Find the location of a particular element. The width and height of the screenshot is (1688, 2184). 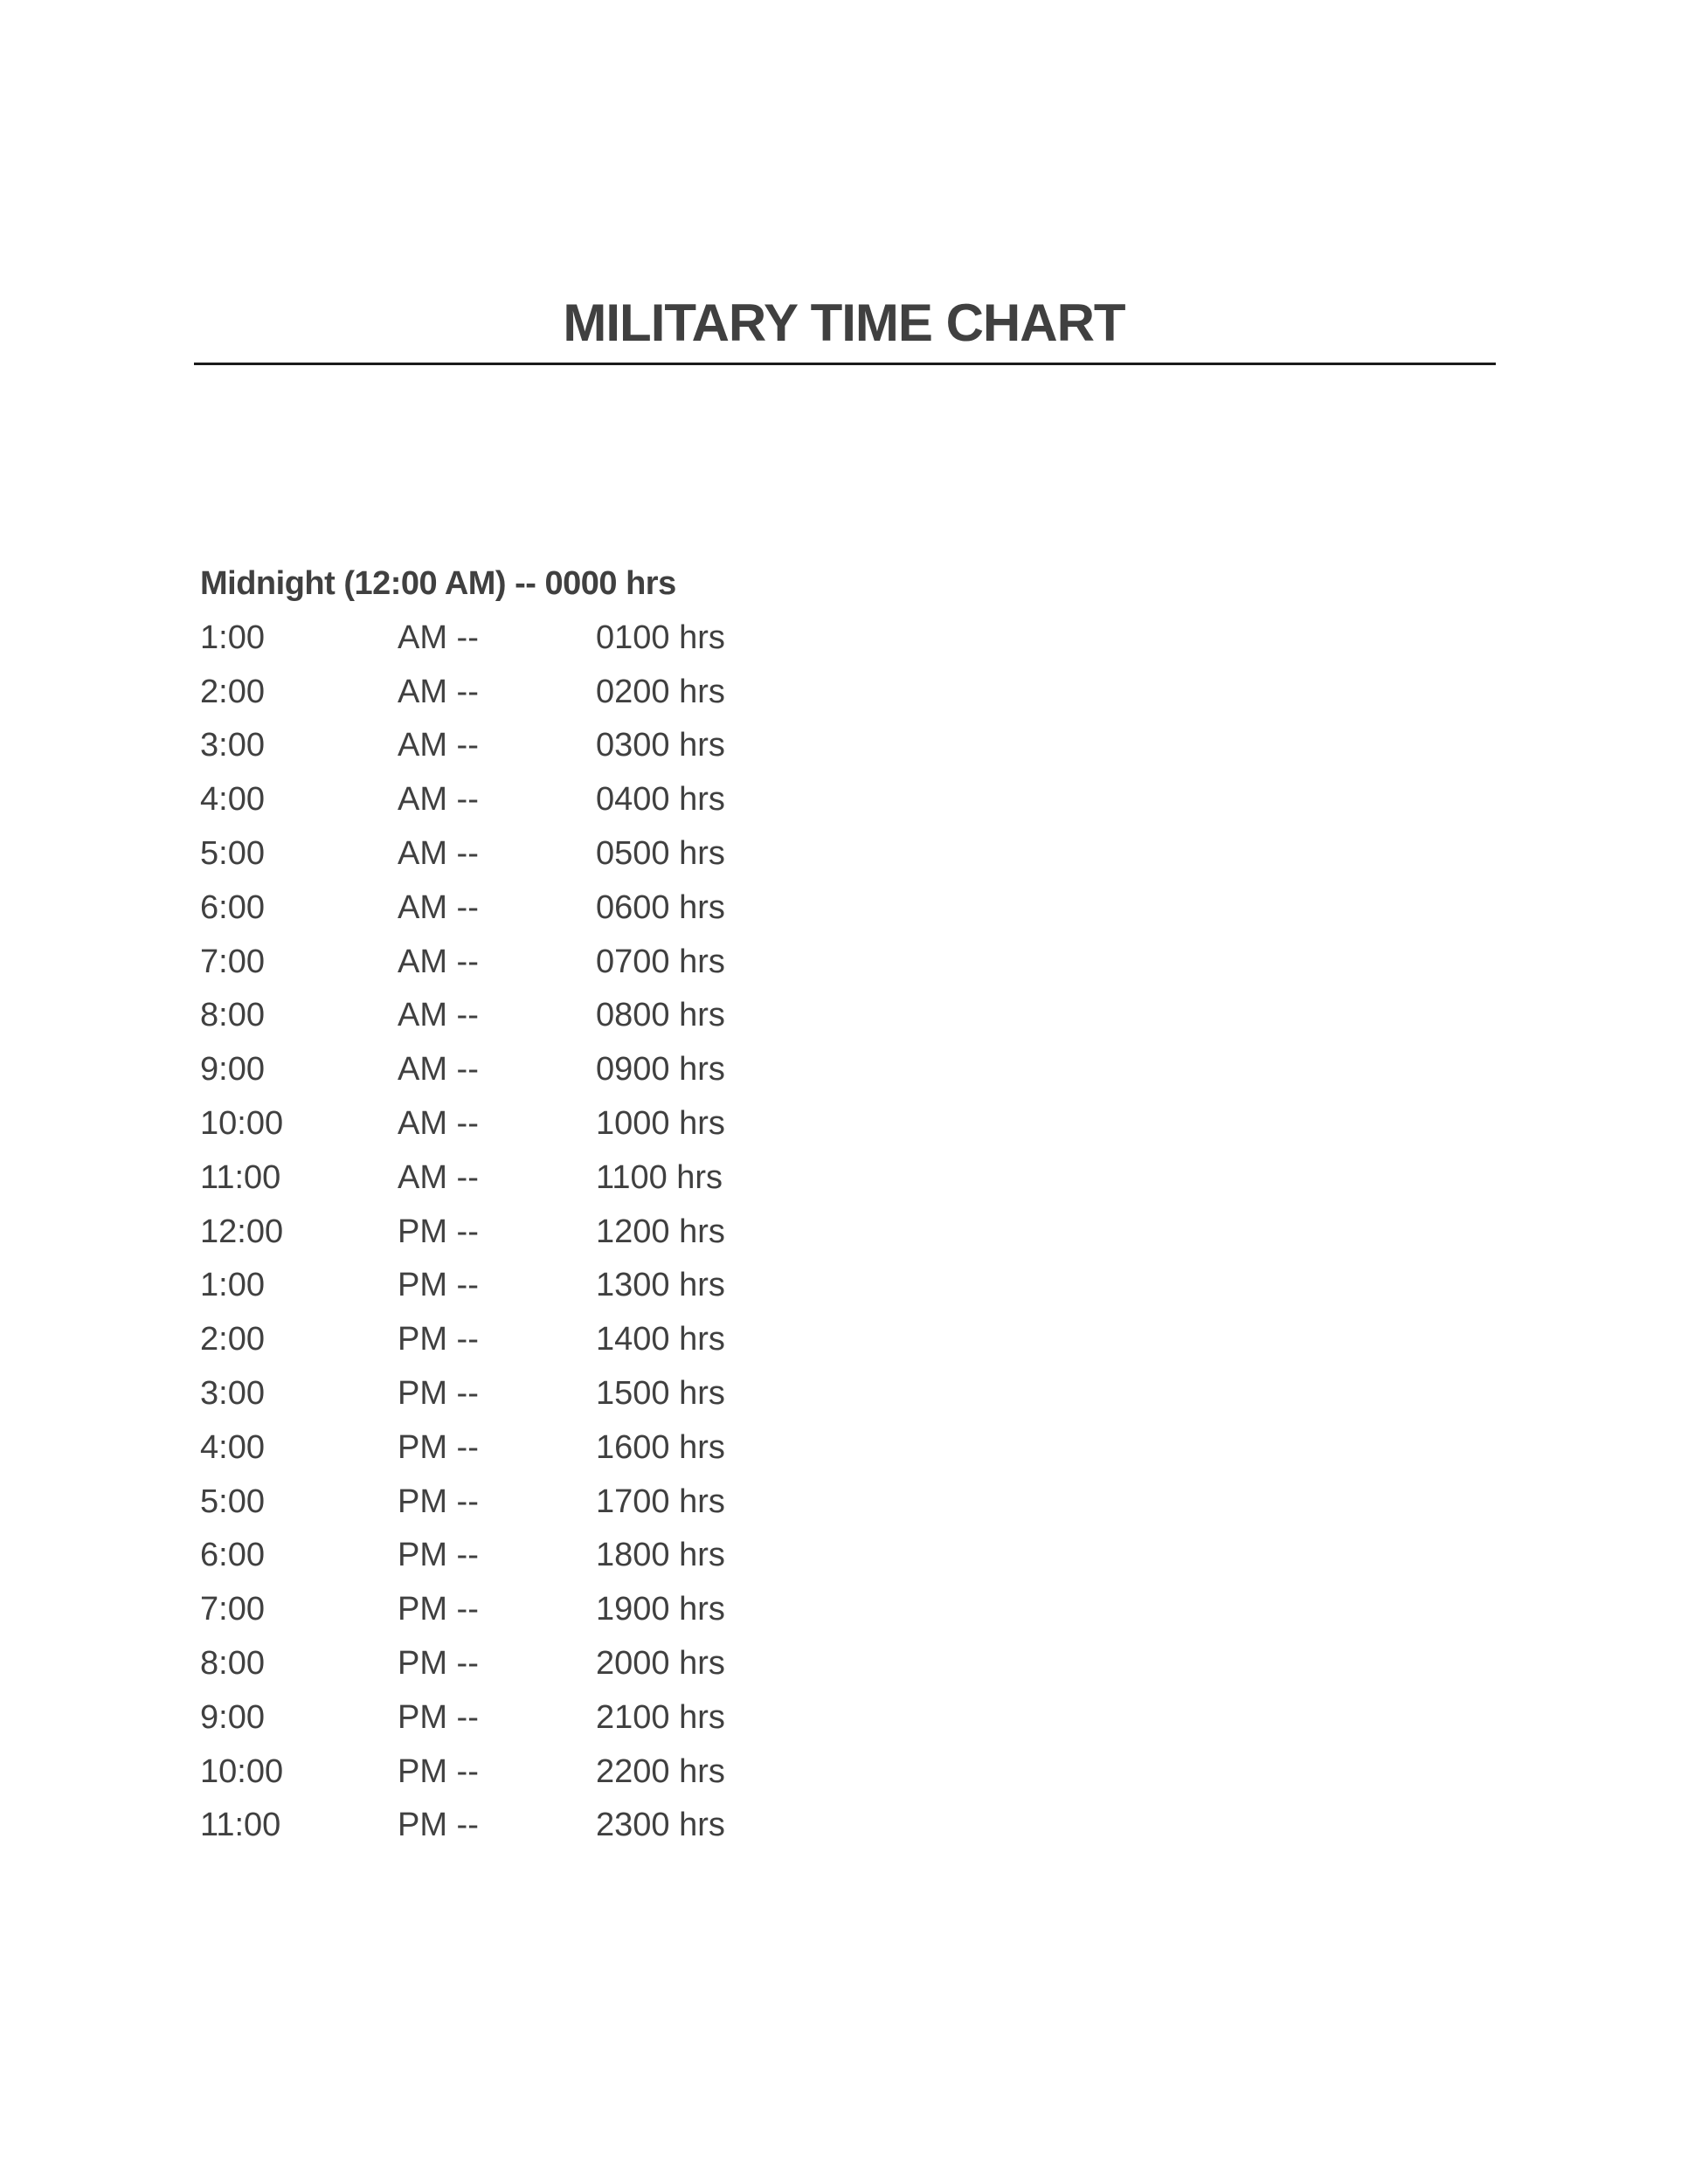

military-time: 1800 hrs is located at coordinates (660, 1555).